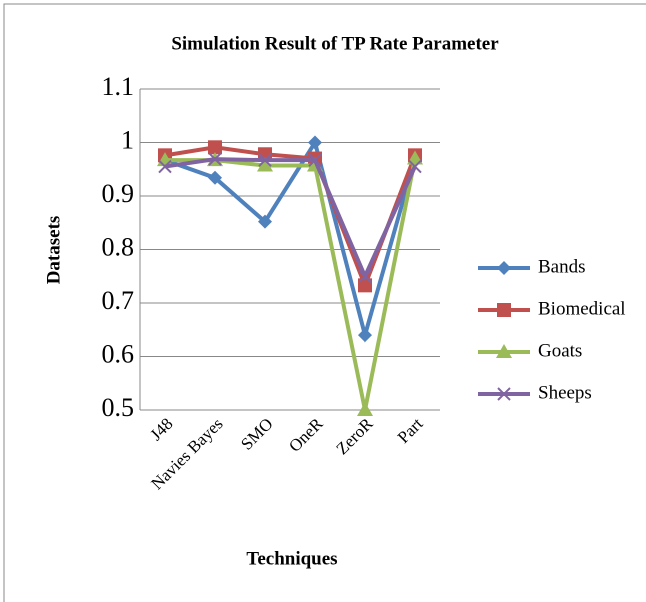  What do you see at coordinates (560, 350) in the screenshot?
I see `legend-label: Goats` at bounding box center [560, 350].